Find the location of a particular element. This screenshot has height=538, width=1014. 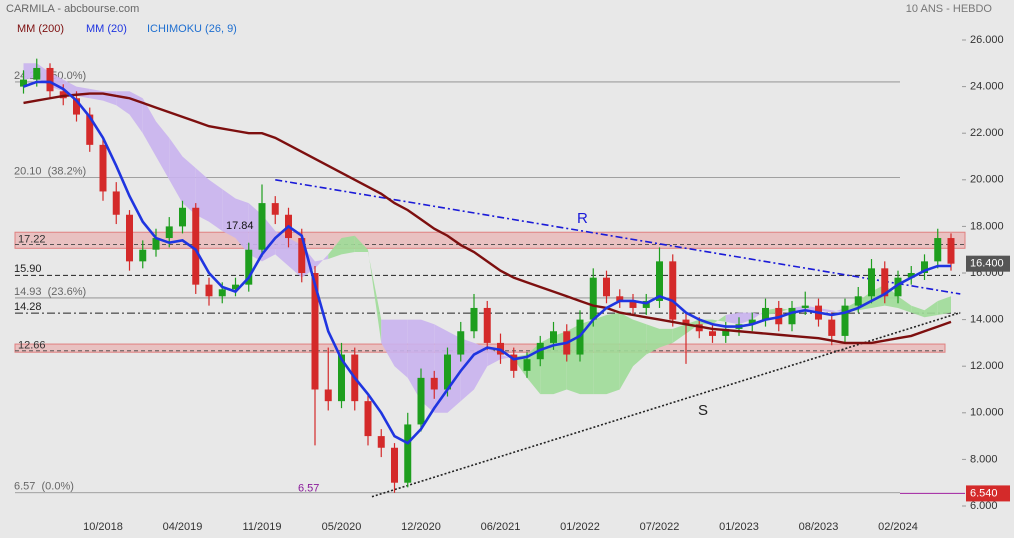

x-tick-label: 07/2022 is located at coordinates (660, 527).